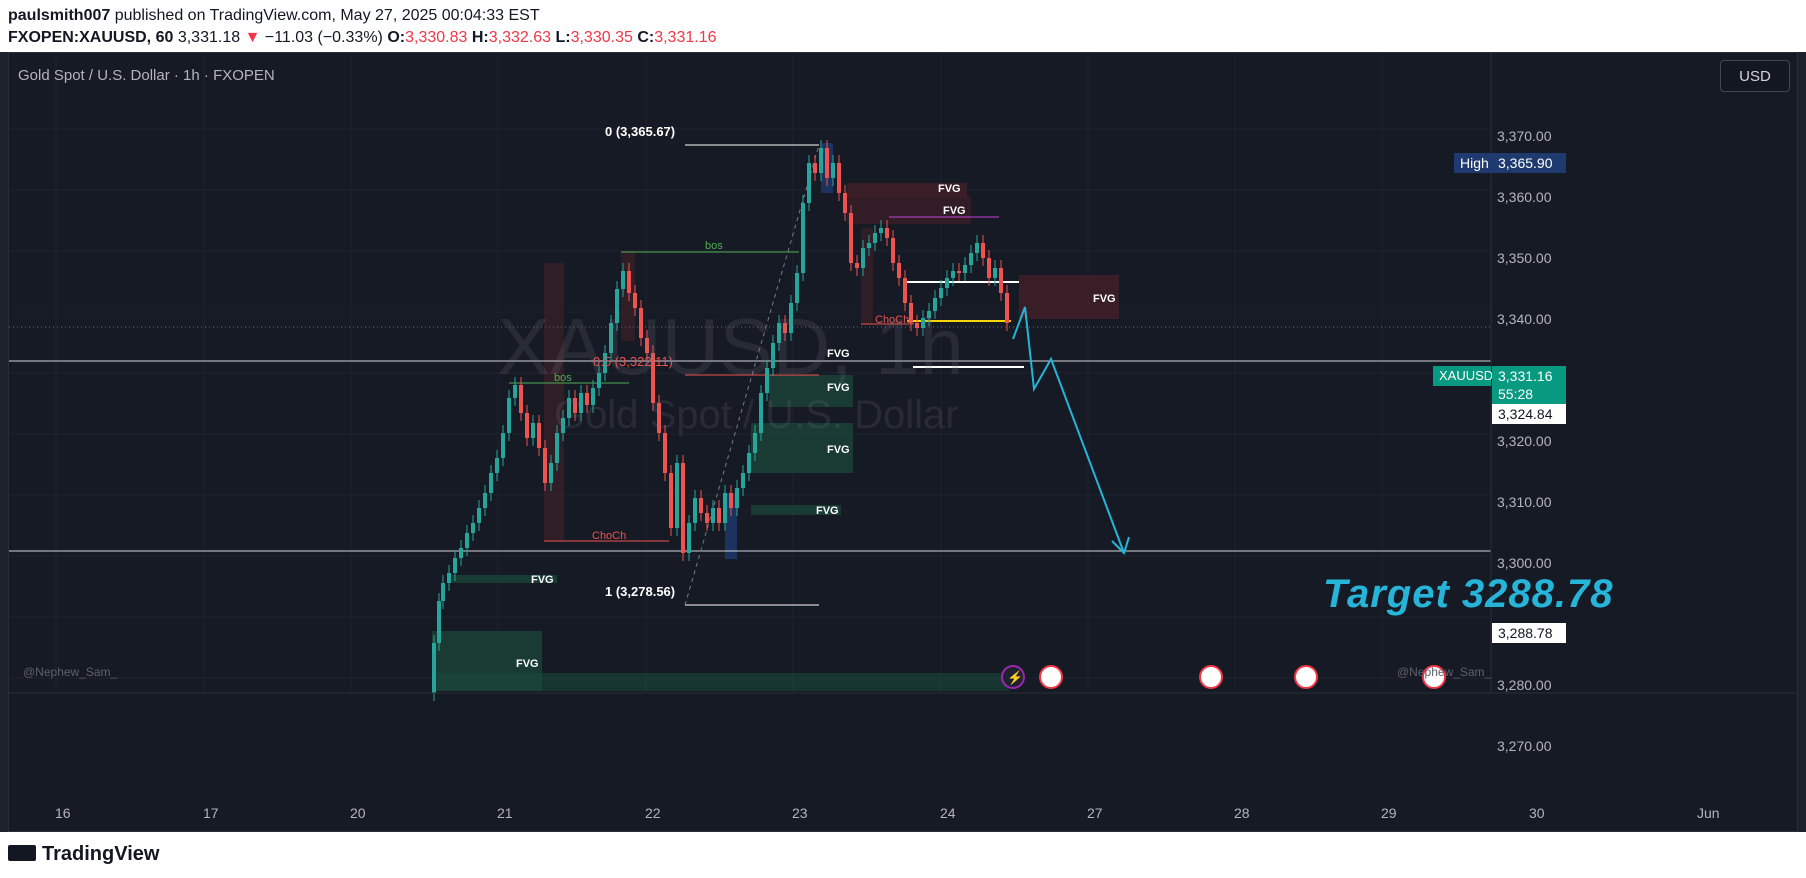 This screenshot has height=878, width=1806. I want to click on time-tick: 24, so click(948, 813).